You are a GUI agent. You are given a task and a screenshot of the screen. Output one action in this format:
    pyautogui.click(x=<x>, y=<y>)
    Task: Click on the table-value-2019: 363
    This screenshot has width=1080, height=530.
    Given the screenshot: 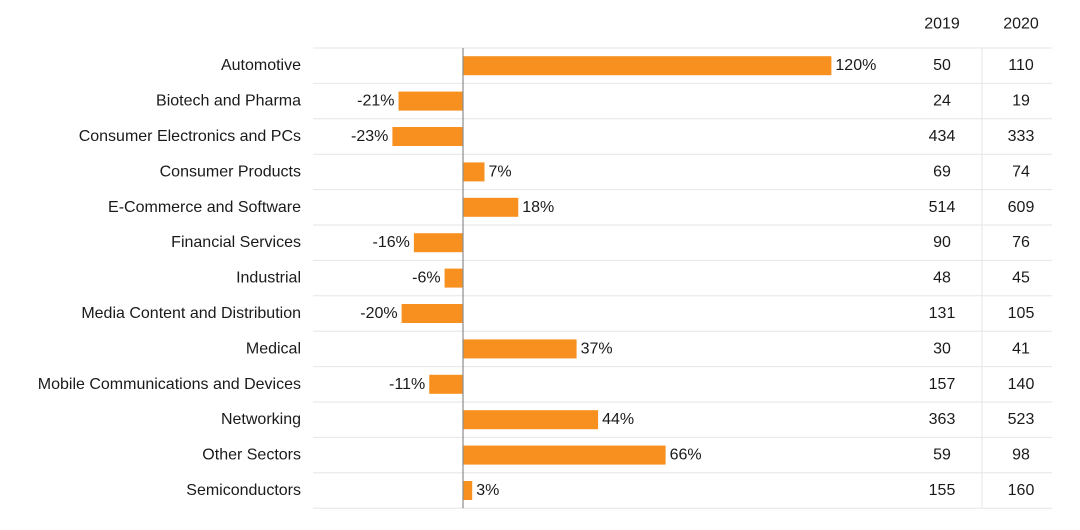 What is the action you would take?
    pyautogui.click(x=942, y=419)
    